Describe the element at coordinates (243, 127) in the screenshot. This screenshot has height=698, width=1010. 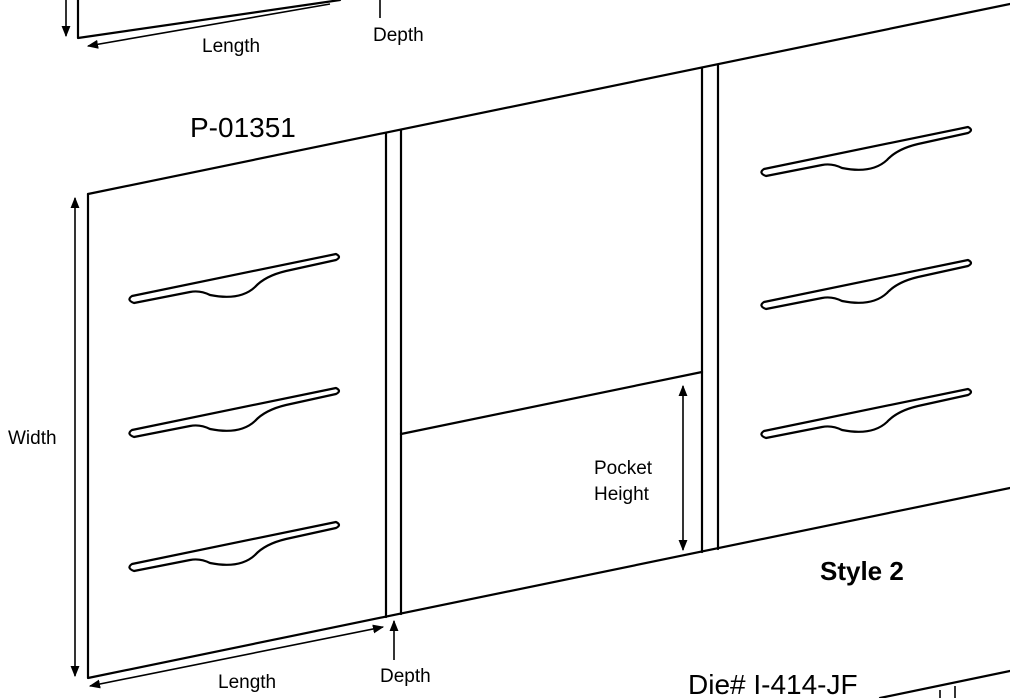
I see `part-number-label: P-01351` at that location.